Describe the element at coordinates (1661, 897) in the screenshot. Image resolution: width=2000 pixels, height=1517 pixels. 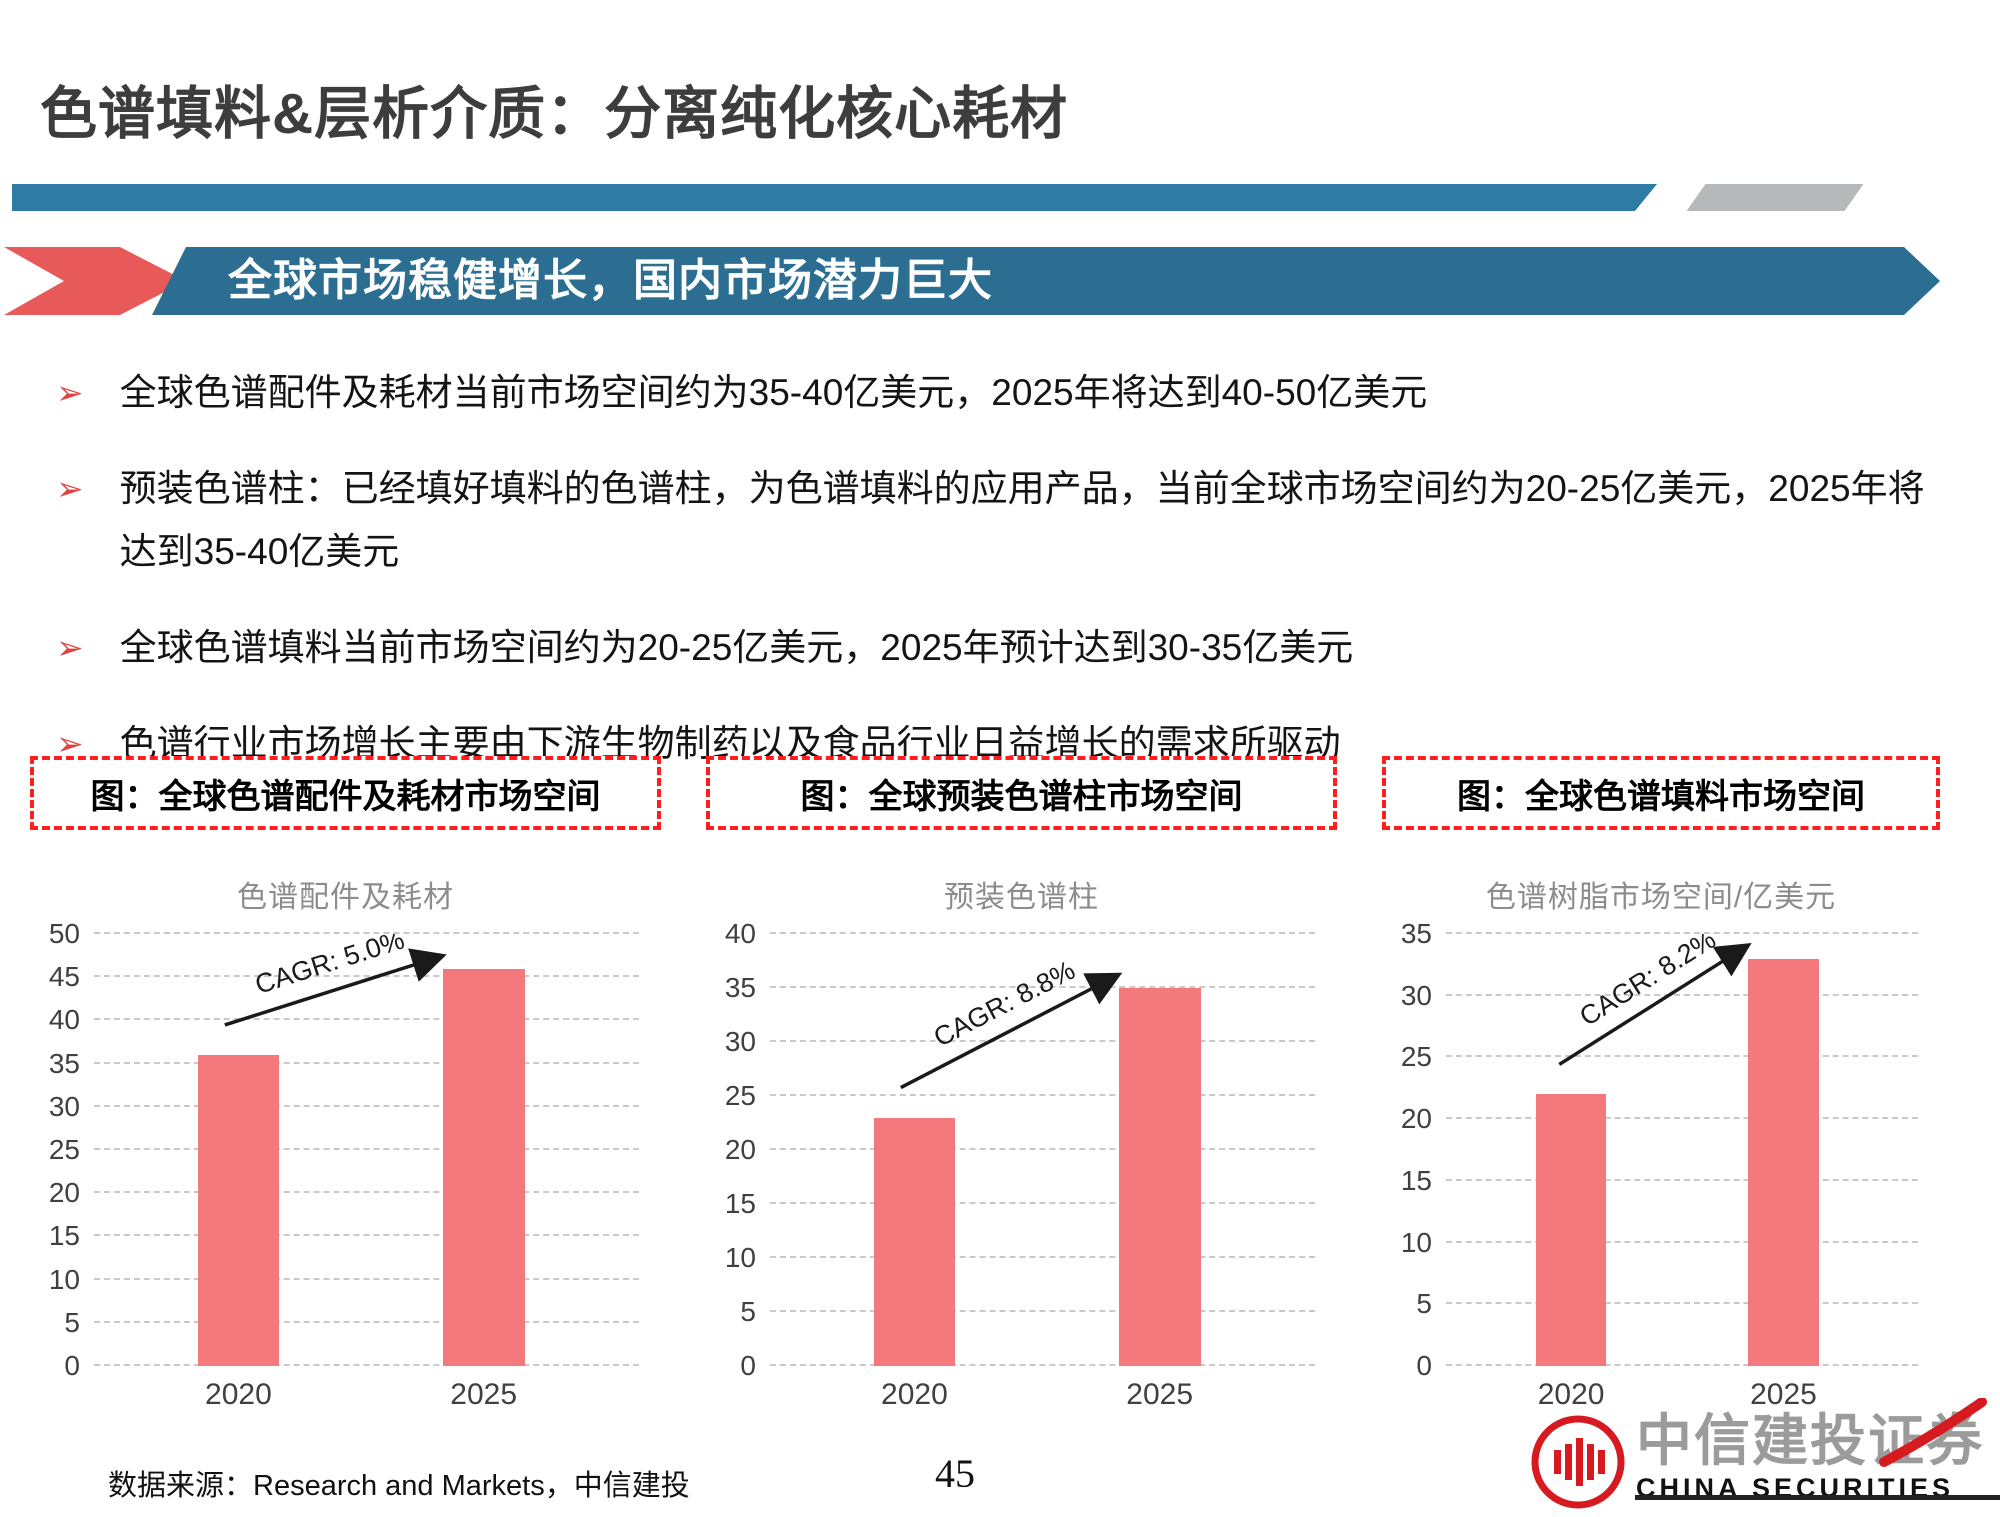
I see `chart-title: 色谱树脂市场空间/亿美元` at that location.